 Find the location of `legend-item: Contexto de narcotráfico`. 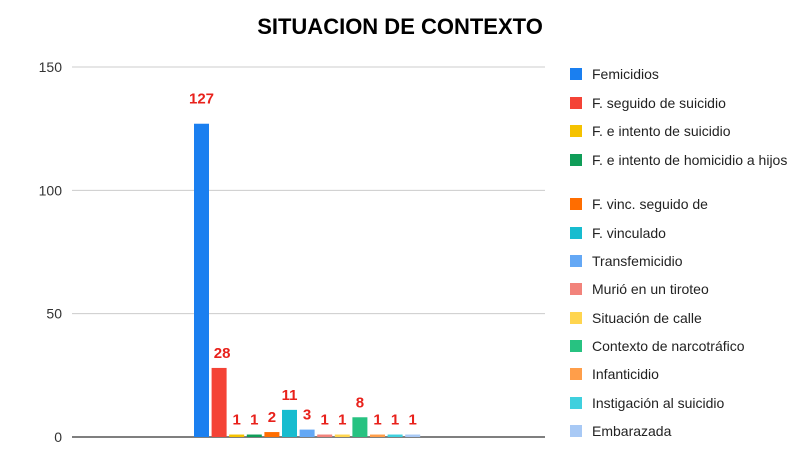

legend-item: Contexto de narcotráfico is located at coordinates (657, 346).